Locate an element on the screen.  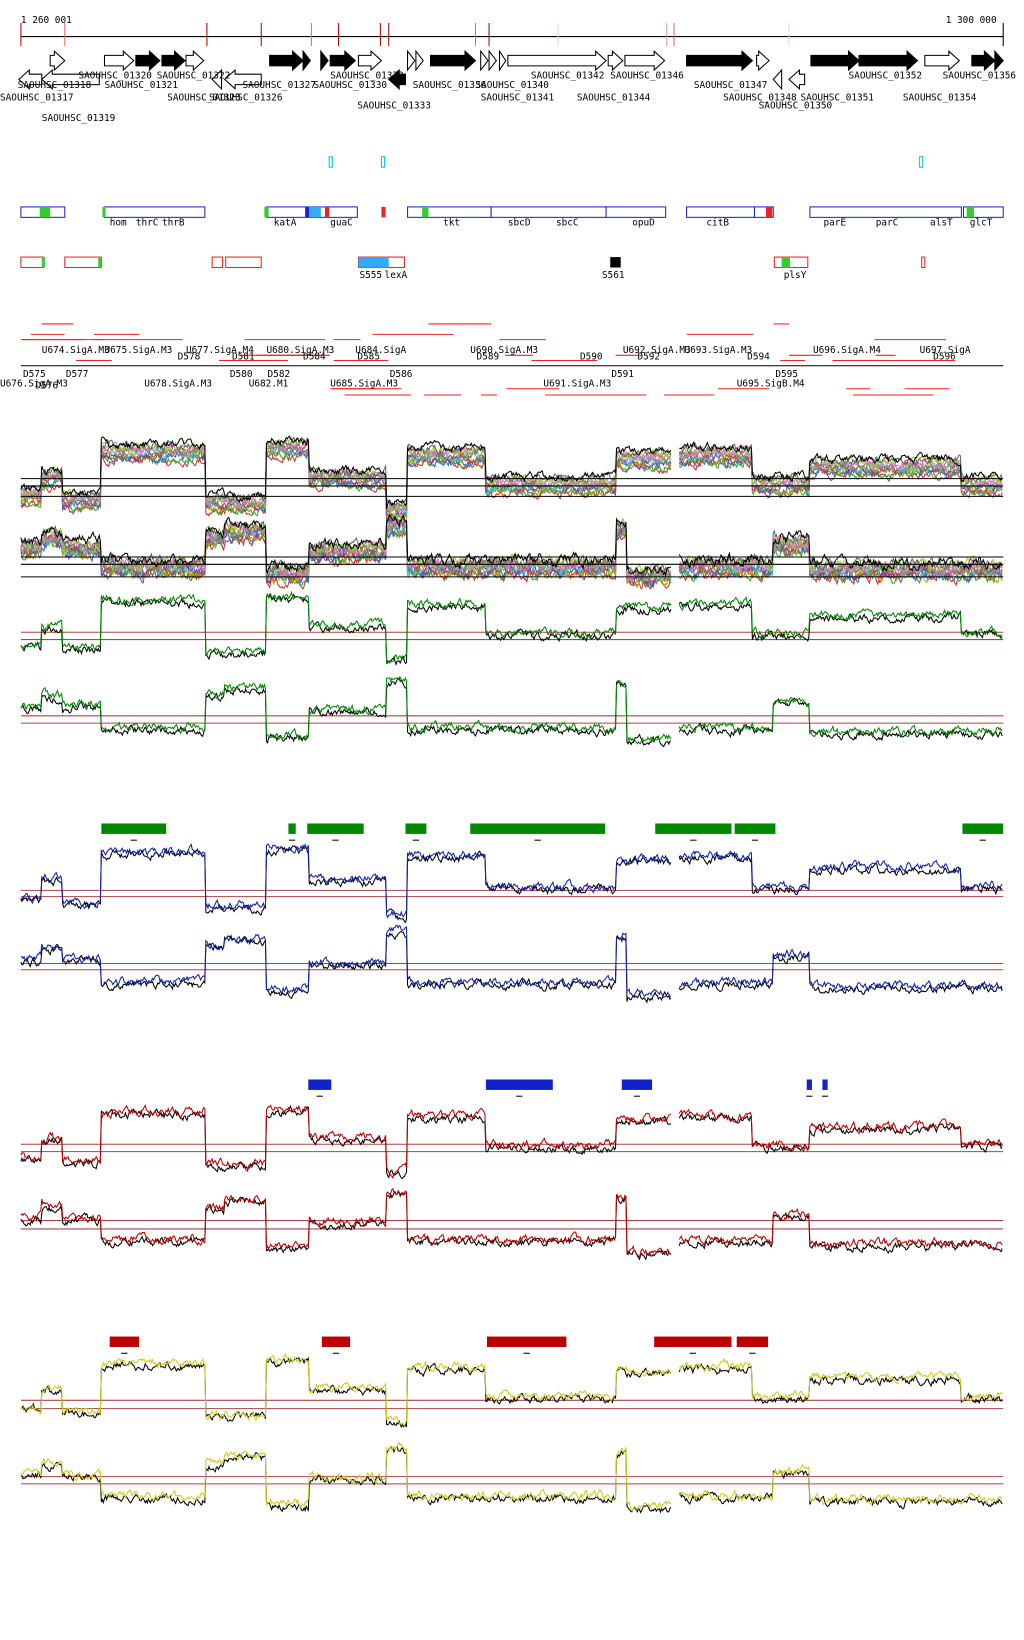
gene-label: SAOUHSC_01351 is located at coordinates (837, 97).